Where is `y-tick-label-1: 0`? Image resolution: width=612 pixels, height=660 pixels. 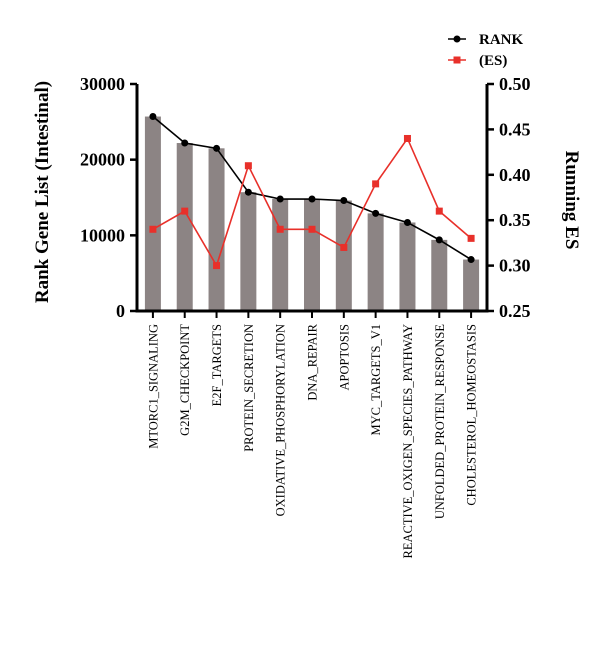
y-tick-label-1: 0 is located at coordinates (120, 311).